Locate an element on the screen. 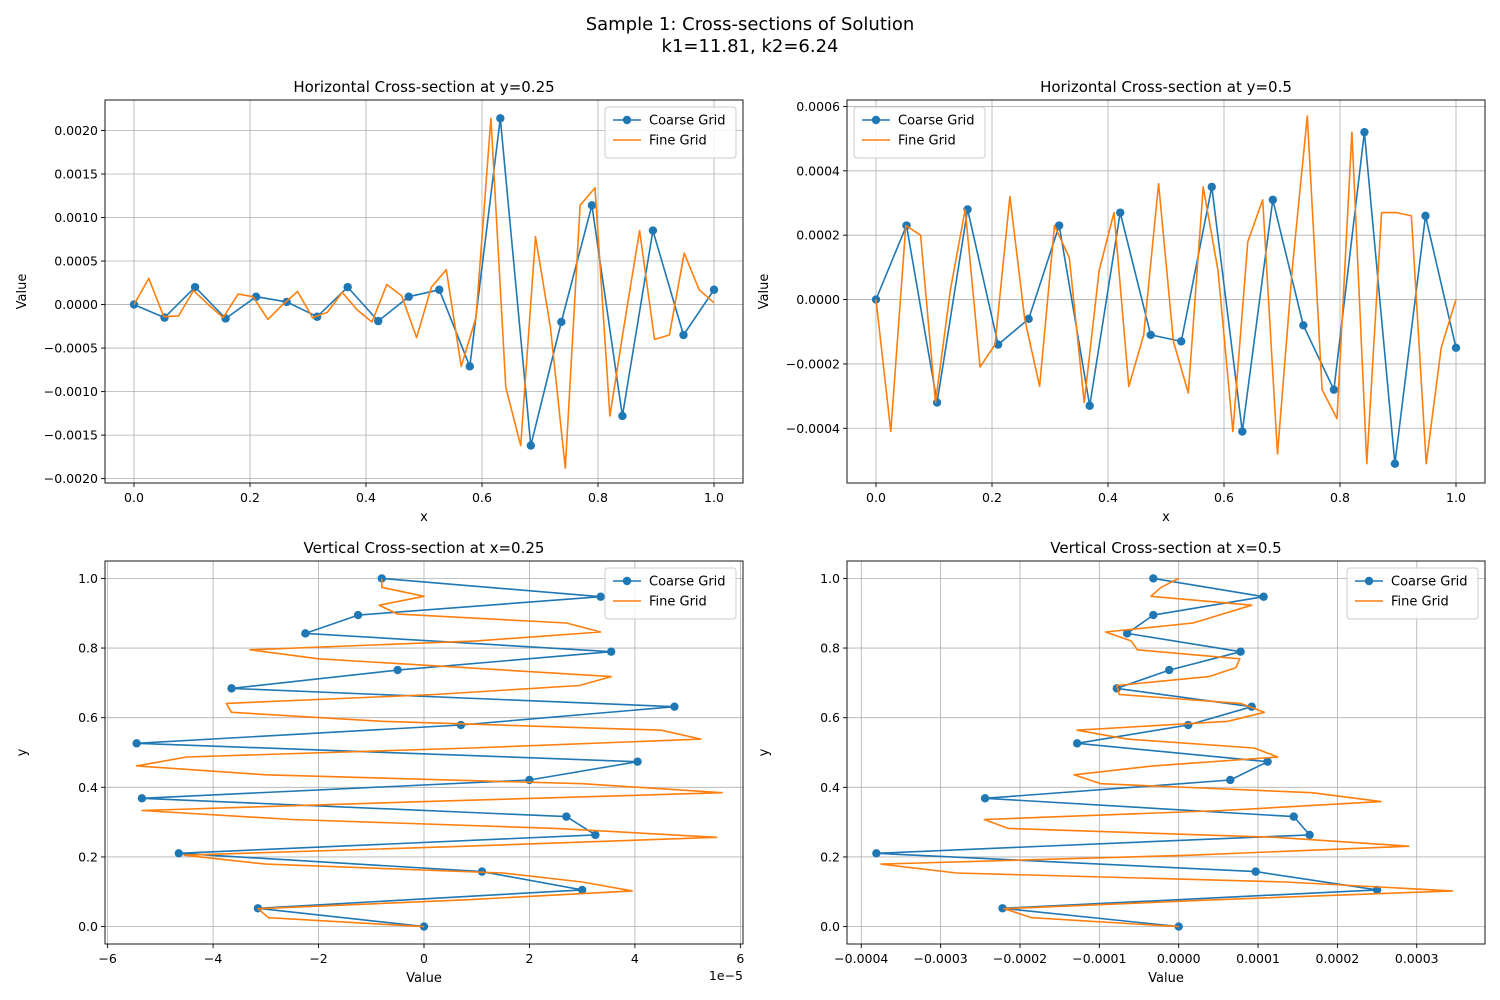 This screenshot has width=1500, height=1000. y-tick-label: 0.0005 is located at coordinates (76, 261).